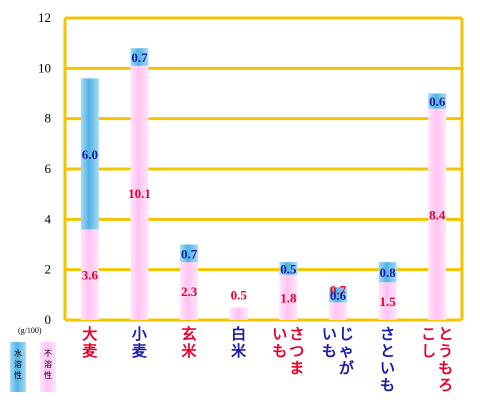  Describe the element at coordinates (89, 334) in the screenshot. I see `category-label-char: 大` at that location.